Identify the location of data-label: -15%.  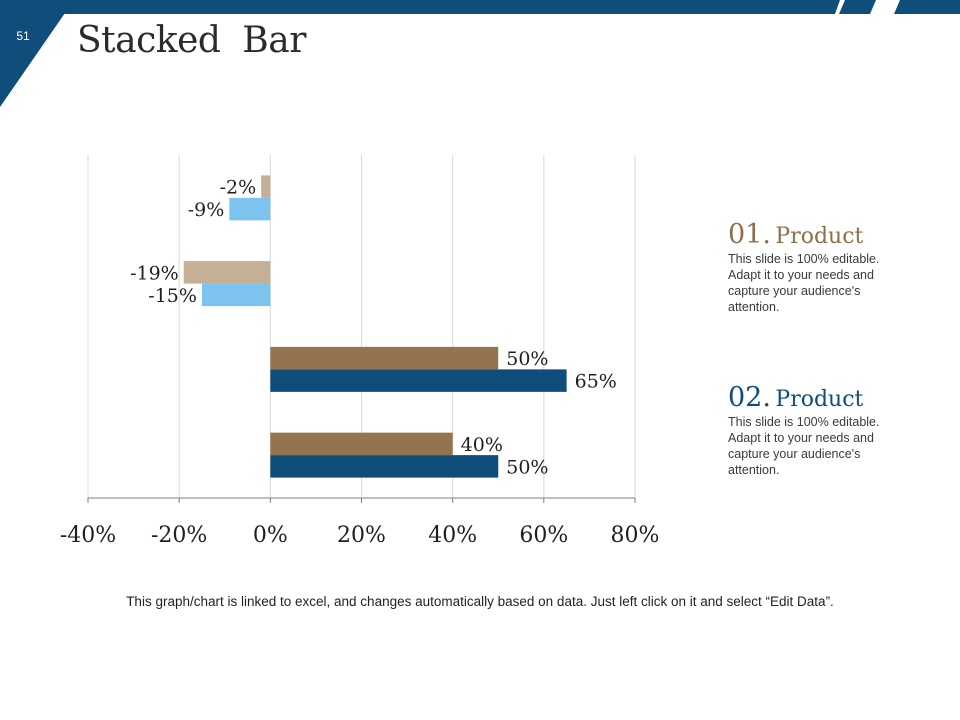
(172, 296).